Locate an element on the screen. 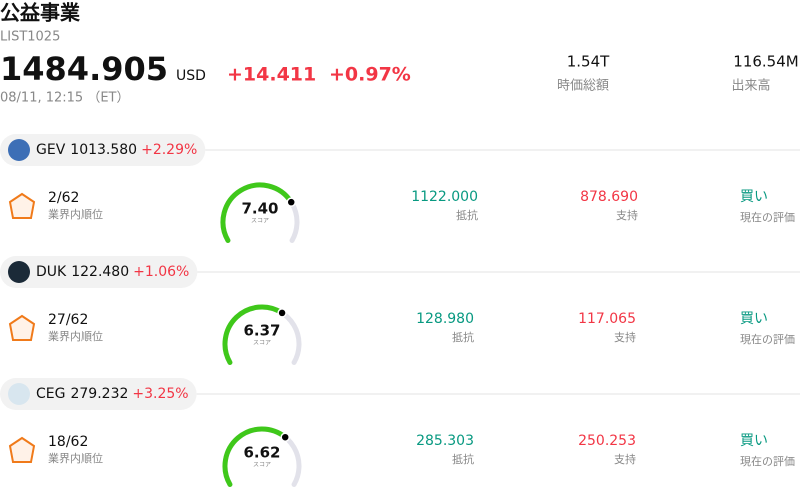 The height and width of the screenshot is (488, 800). support: 250.253 is located at coordinates (607, 441).